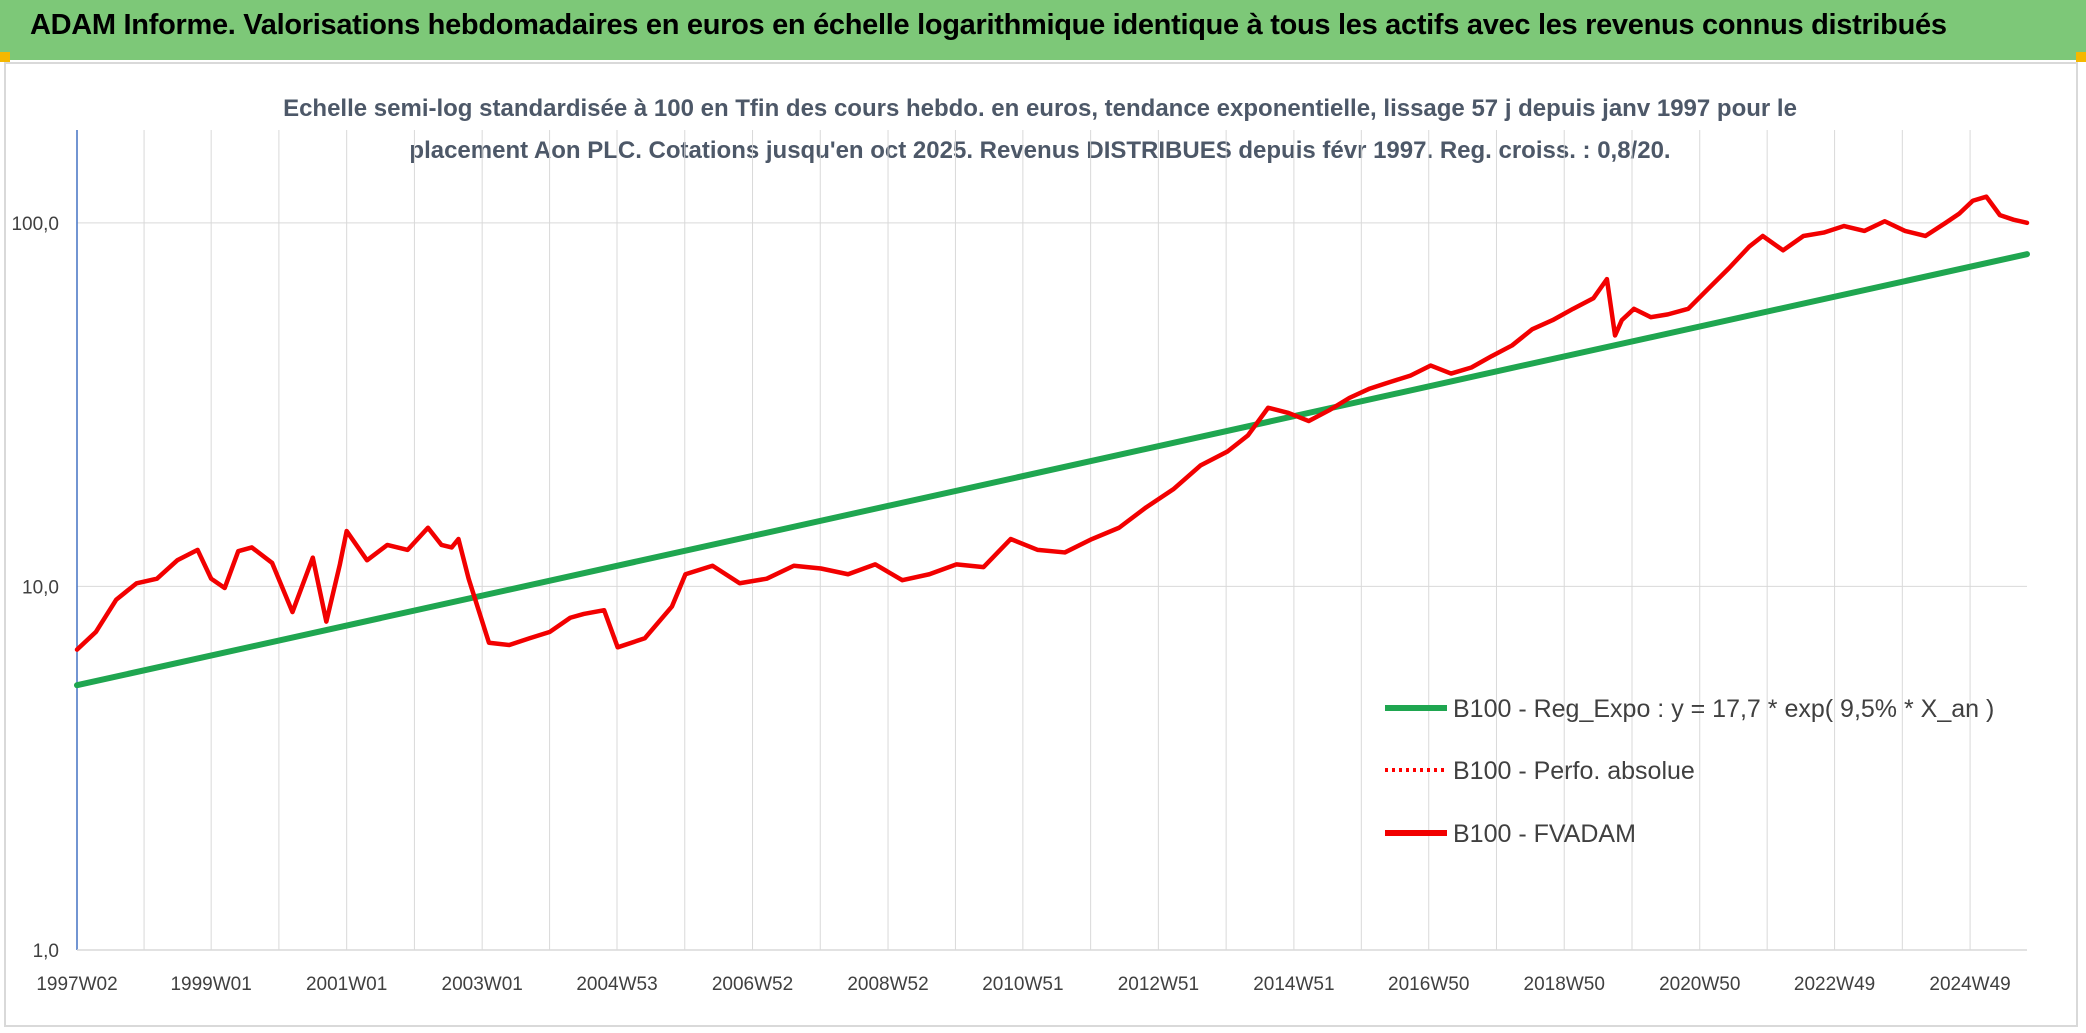 The height and width of the screenshot is (1033, 2086). I want to click on x-tick-label: 2001W01, so click(346, 984).